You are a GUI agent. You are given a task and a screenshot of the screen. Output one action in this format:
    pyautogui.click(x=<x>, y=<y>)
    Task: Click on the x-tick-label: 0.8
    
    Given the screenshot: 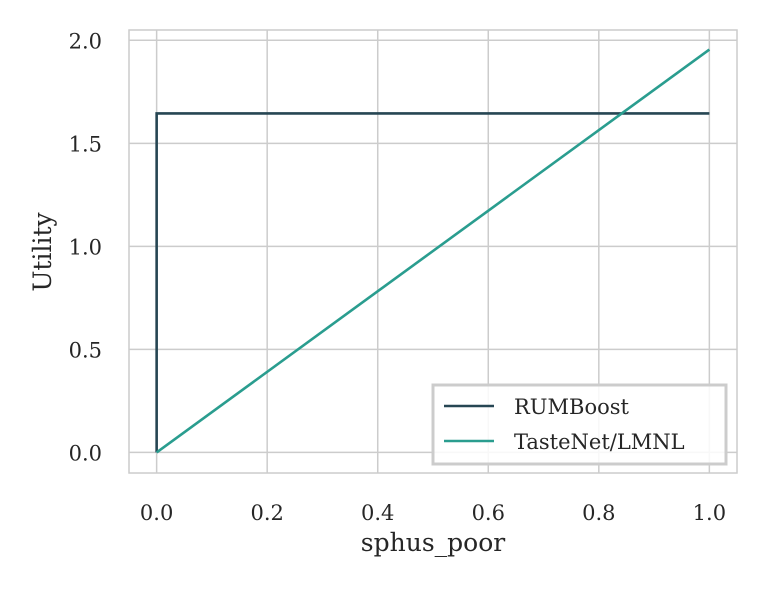 What is the action you would take?
    pyautogui.click(x=598, y=513)
    